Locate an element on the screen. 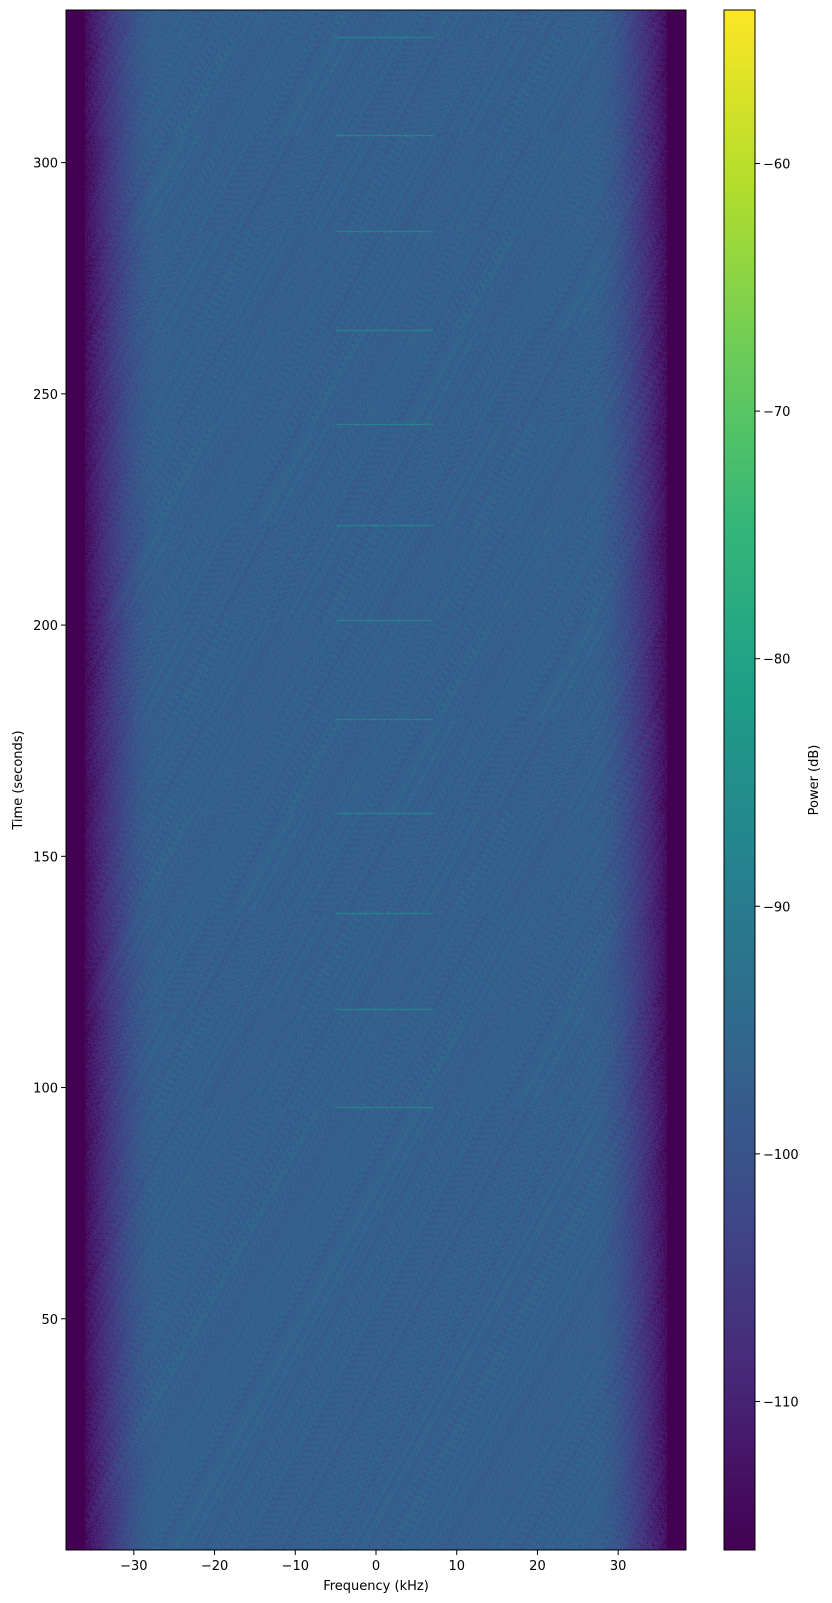  colorbar is located at coordinates (739, 780).